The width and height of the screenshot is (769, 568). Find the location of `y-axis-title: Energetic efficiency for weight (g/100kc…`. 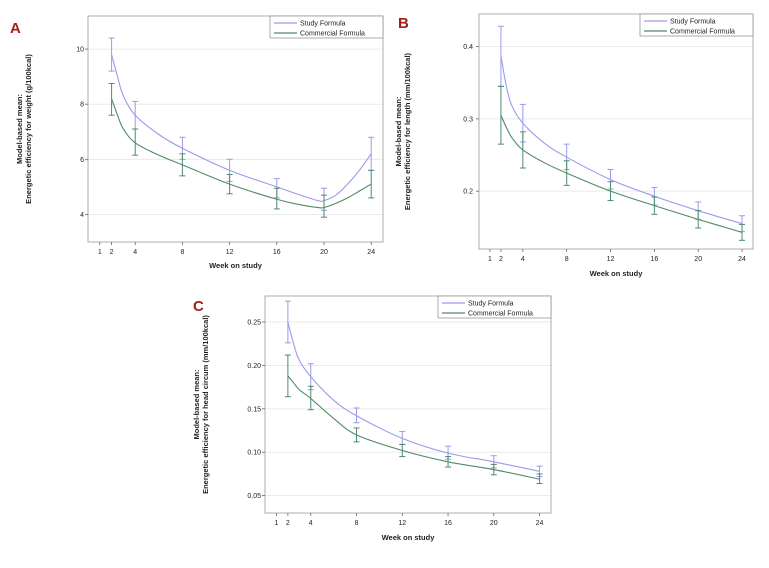

y-axis-title: Energetic efficiency for weight (g/100kc… is located at coordinates (28, 129).